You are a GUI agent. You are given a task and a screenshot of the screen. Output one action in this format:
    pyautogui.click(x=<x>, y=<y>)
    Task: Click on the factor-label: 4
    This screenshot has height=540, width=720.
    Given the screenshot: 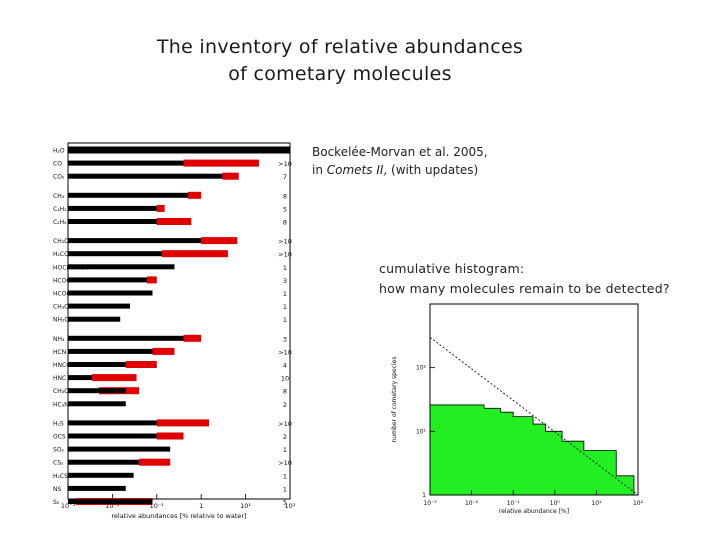 What is the action you would take?
    pyautogui.click(x=285, y=366)
    